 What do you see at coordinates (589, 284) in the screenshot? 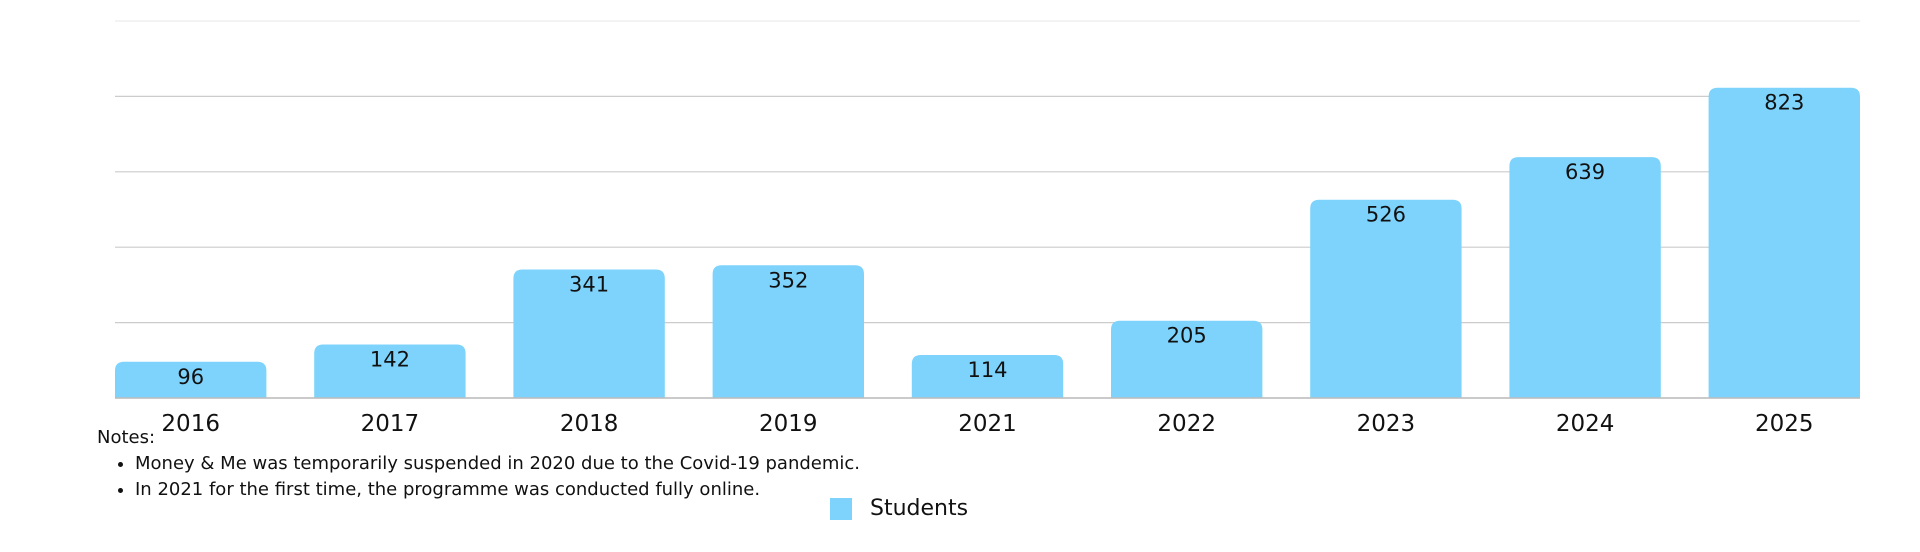
I see `data-label-2018: 341` at bounding box center [589, 284].